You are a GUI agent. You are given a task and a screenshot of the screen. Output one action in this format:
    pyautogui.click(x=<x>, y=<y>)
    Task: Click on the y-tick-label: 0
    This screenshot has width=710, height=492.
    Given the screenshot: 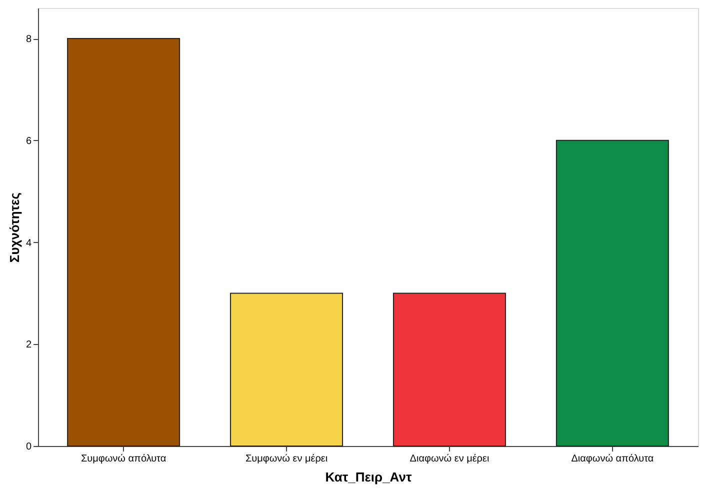 What is the action you would take?
    pyautogui.click(x=29, y=447)
    